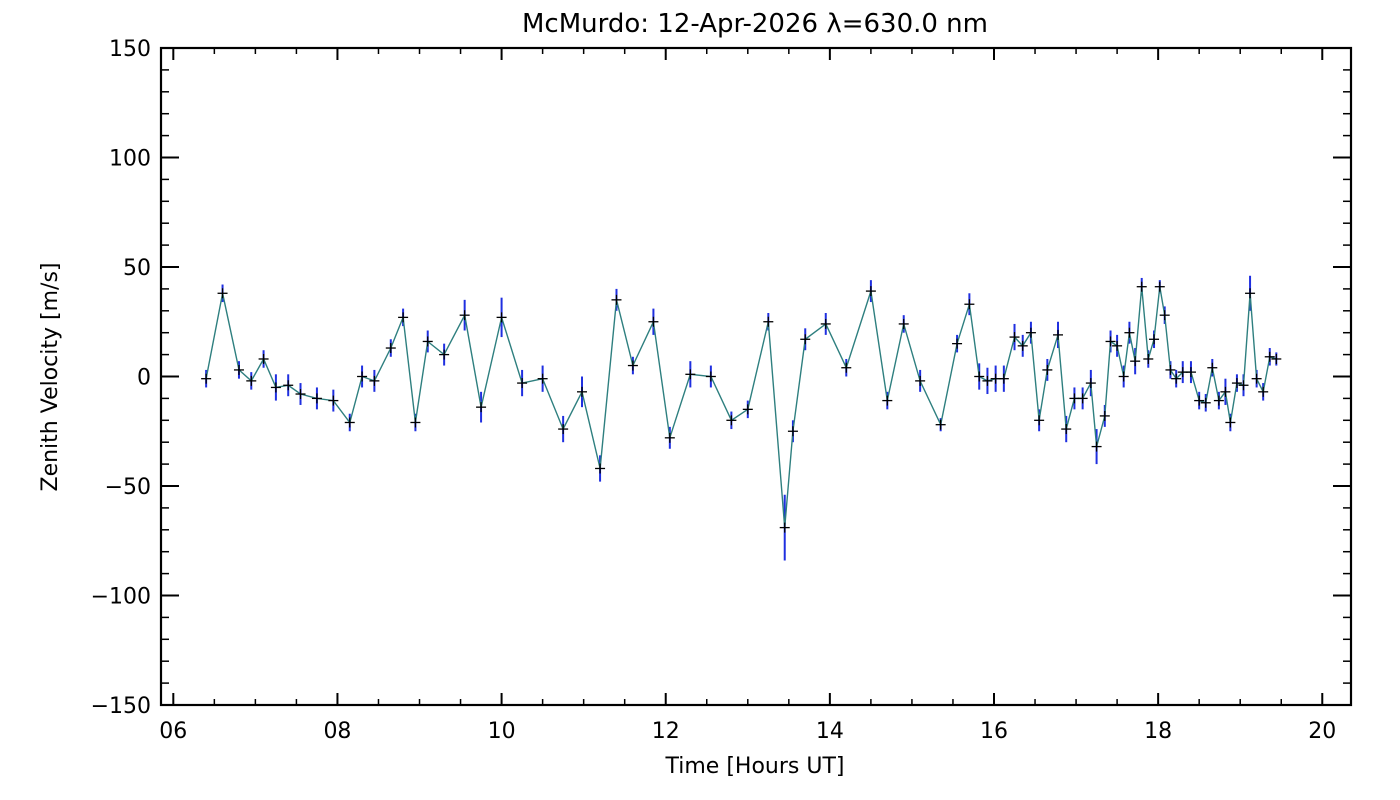  What do you see at coordinates (173, 731) in the screenshot?
I see `x-tick-label: 06` at bounding box center [173, 731].